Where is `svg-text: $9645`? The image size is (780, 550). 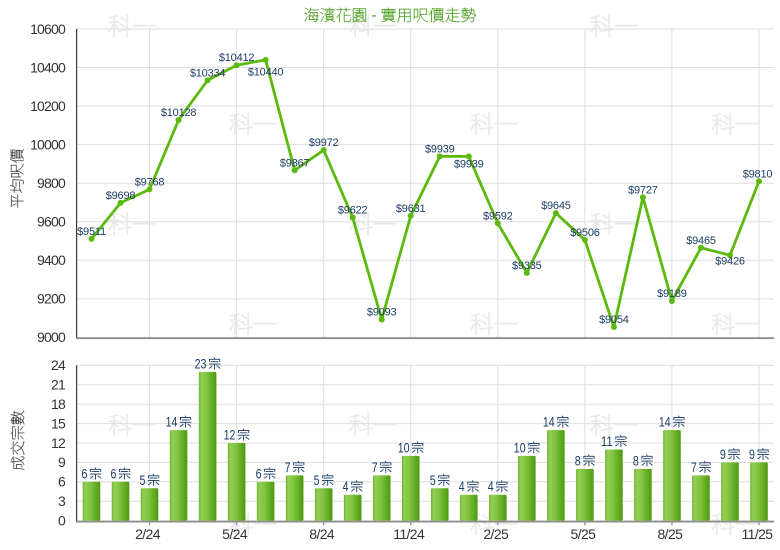 svg-text: $9645 is located at coordinates (556, 206).